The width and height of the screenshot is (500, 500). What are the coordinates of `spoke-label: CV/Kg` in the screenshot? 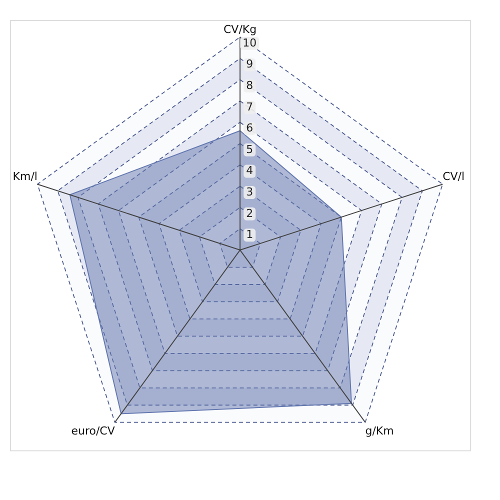 It's located at (240, 29).